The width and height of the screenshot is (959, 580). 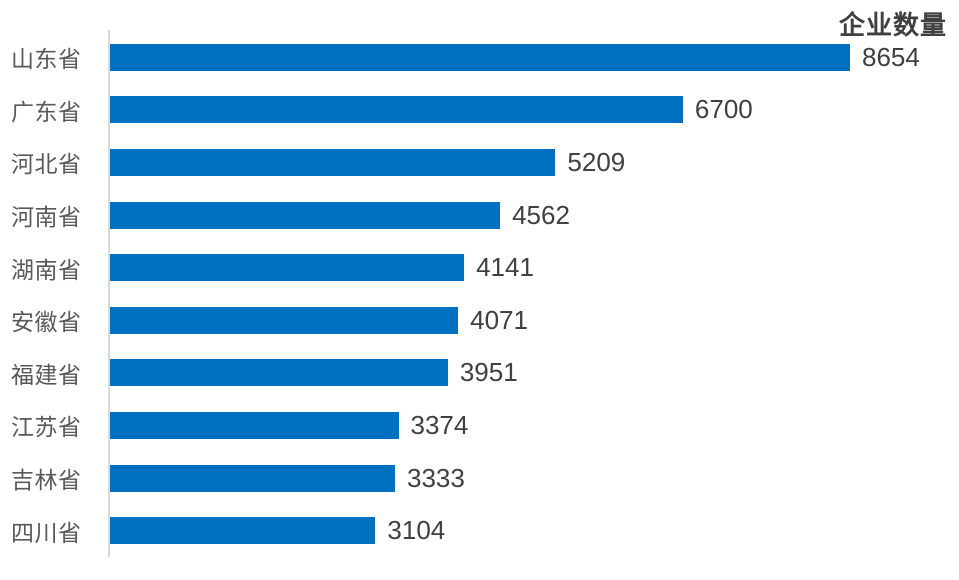 I want to click on y-axis-line, so click(x=109, y=293).